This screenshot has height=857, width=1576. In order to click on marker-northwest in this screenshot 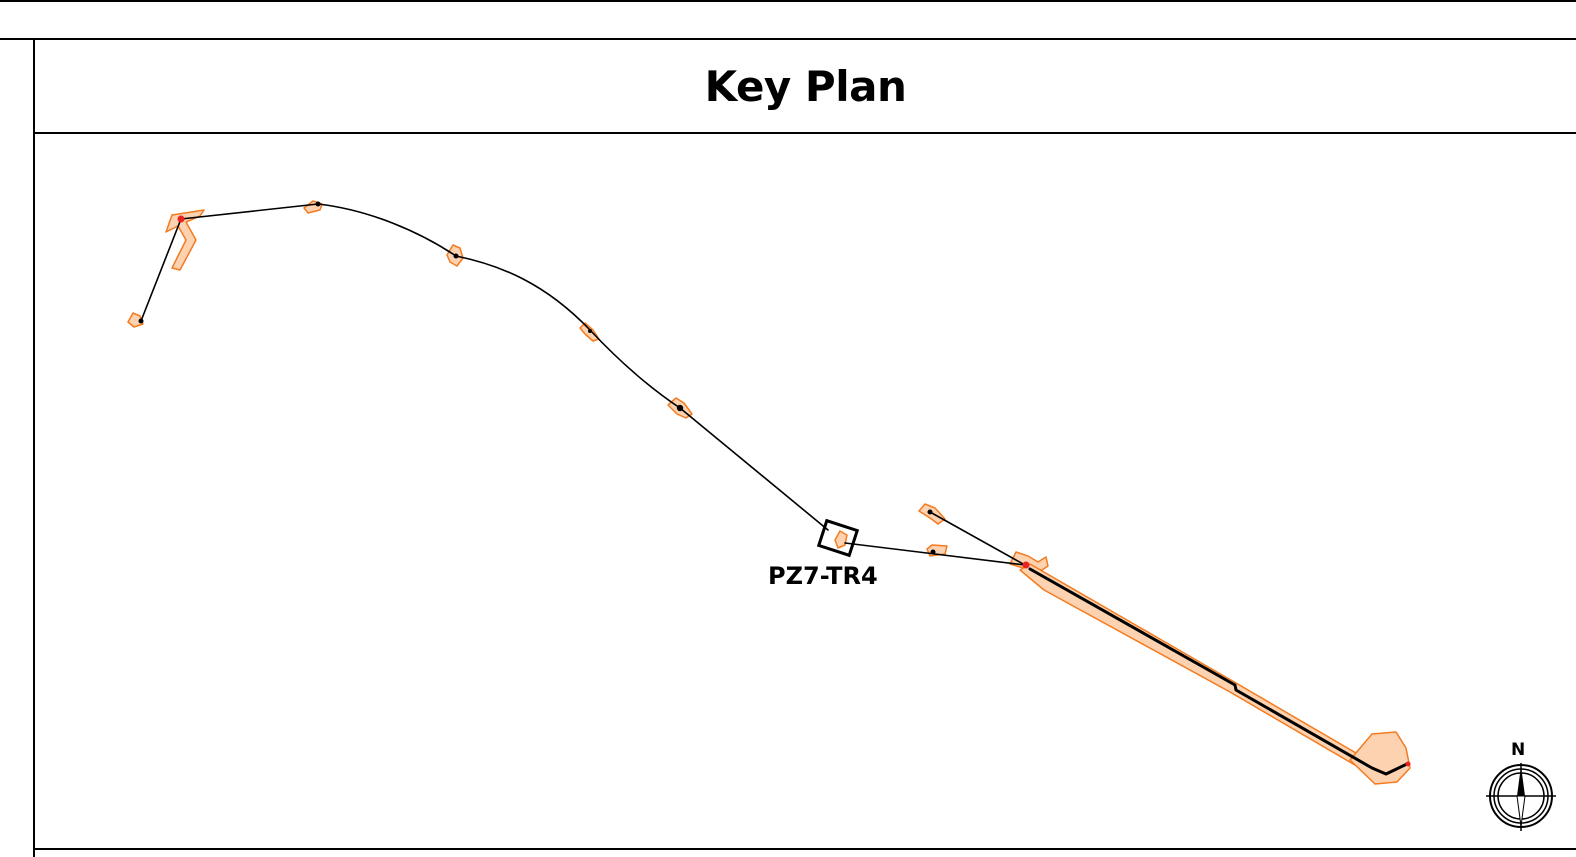, I will do `click(181, 219)`.